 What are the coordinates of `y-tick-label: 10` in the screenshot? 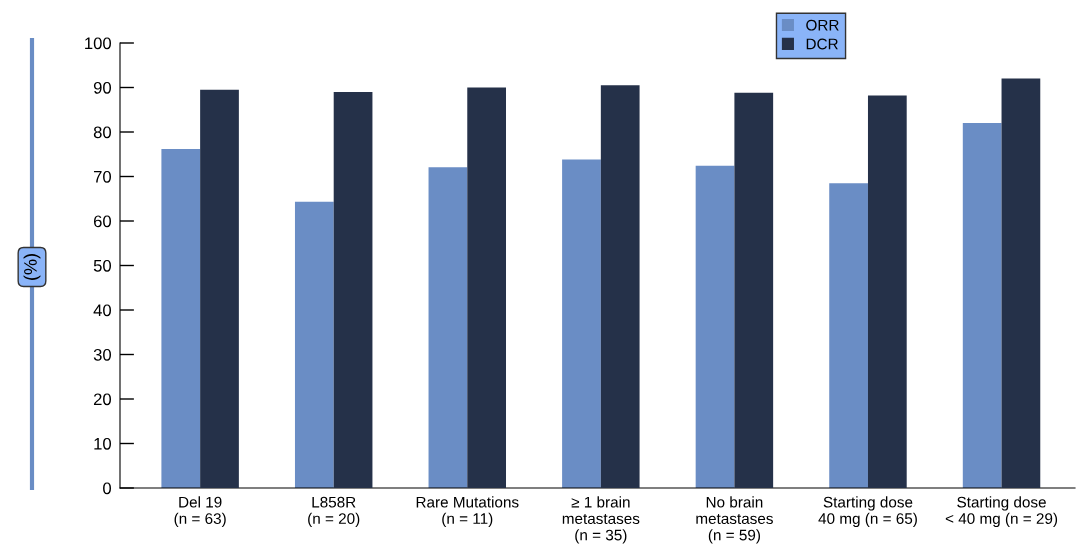 It's located at (103, 443).